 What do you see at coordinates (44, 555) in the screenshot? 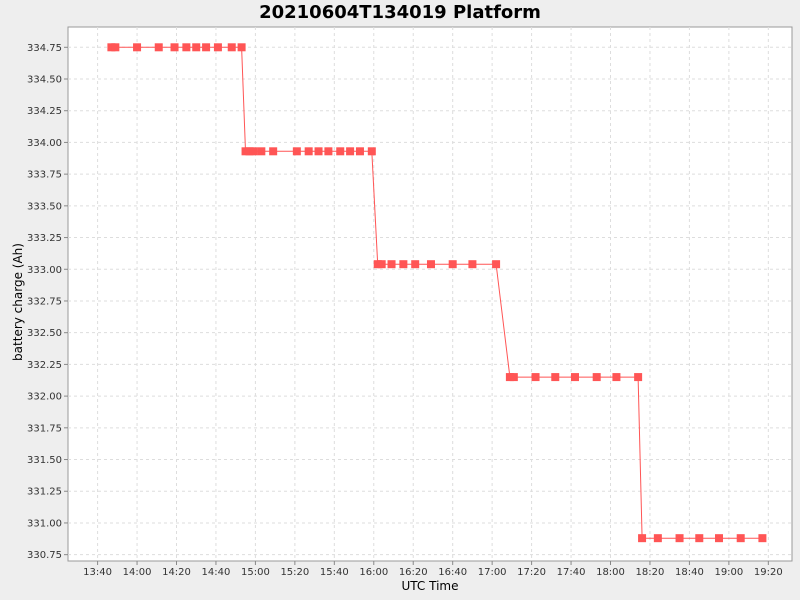
I see `y-tick-label: 330.75` at bounding box center [44, 555].